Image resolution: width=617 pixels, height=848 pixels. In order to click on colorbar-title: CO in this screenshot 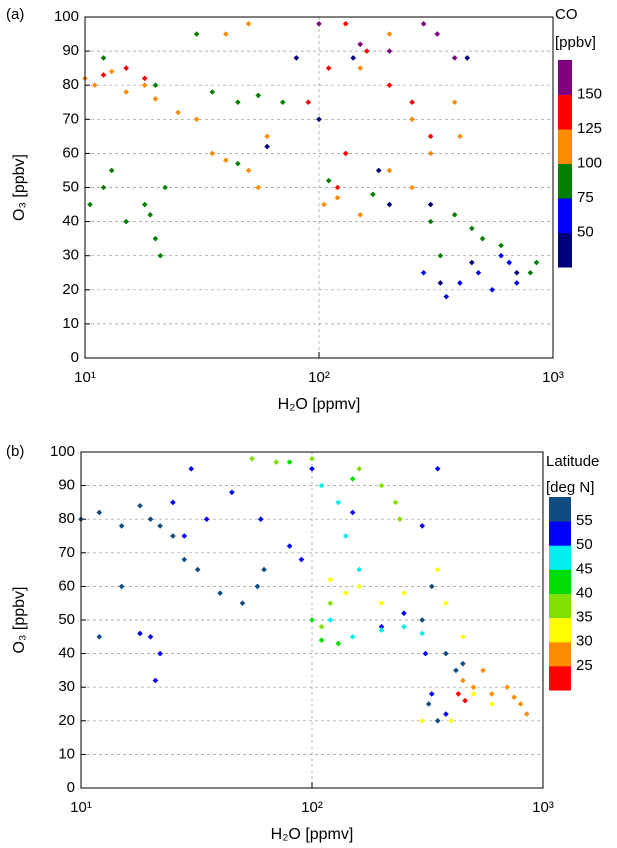, I will do `click(566, 14)`.